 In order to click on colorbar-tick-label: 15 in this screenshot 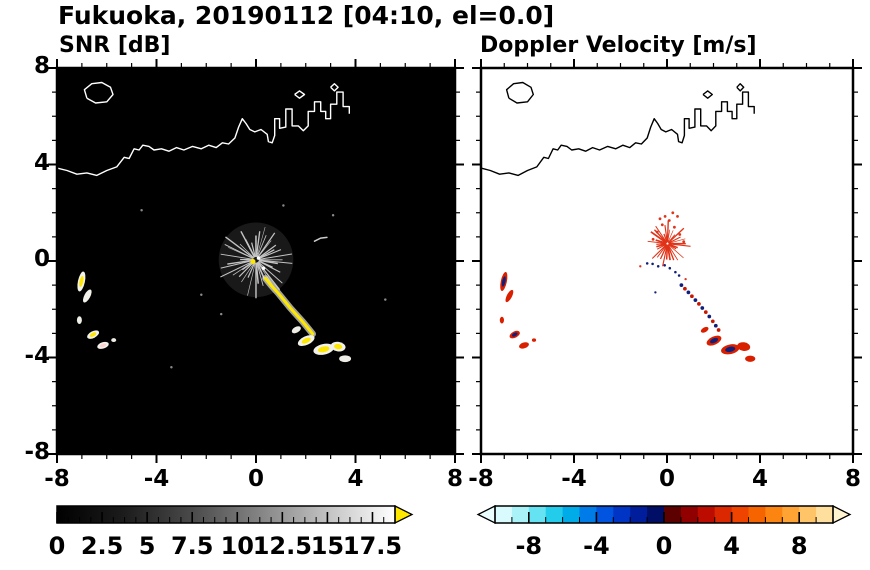, I will do `click(327, 546)`.